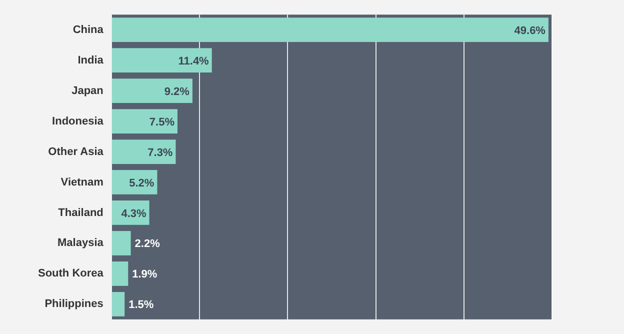  I want to click on y-tick-label: Thailand, so click(81, 212).